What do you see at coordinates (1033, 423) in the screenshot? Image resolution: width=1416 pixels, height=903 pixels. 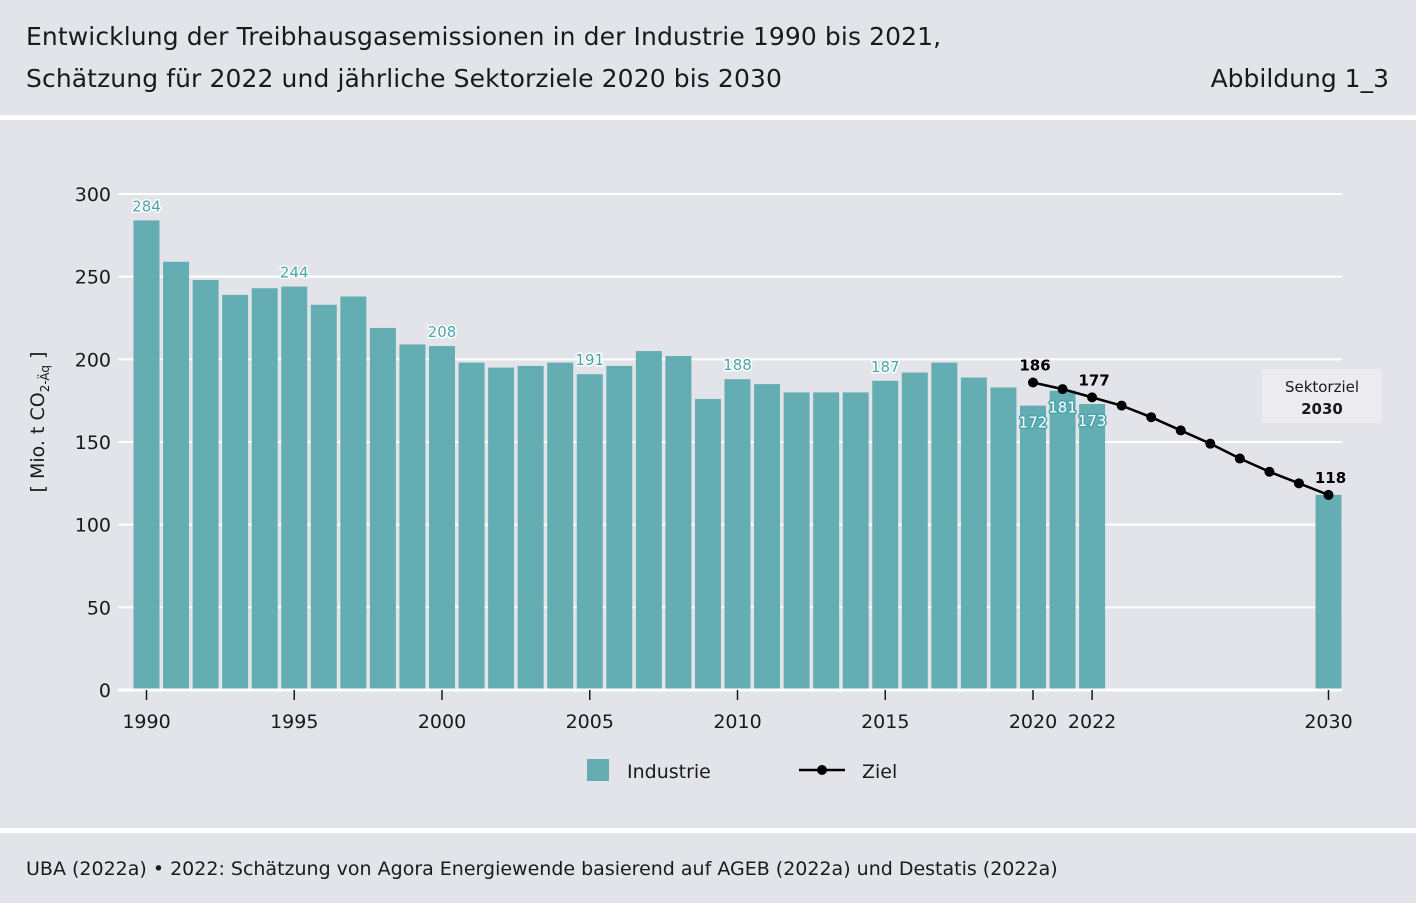 I see `bar-label-2020: 172` at bounding box center [1033, 423].